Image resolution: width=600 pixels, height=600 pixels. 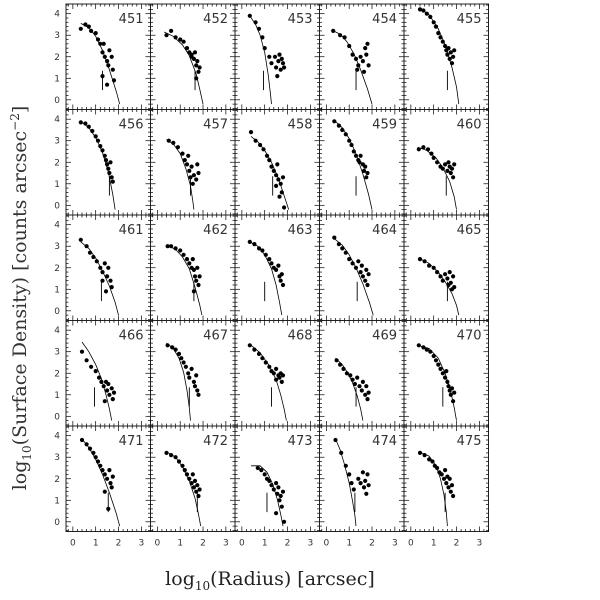 I want to click on y-tick-label: 4, so click(x=57, y=15).